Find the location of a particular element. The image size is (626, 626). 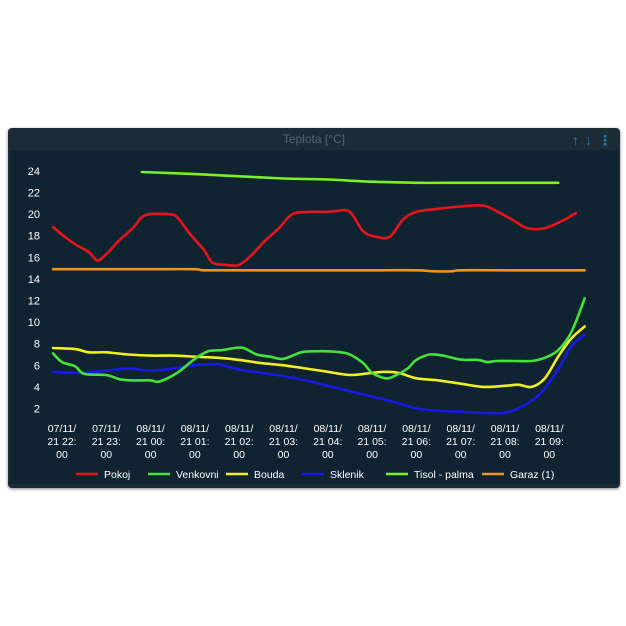

legend-label: Pokoj is located at coordinates (117, 475).